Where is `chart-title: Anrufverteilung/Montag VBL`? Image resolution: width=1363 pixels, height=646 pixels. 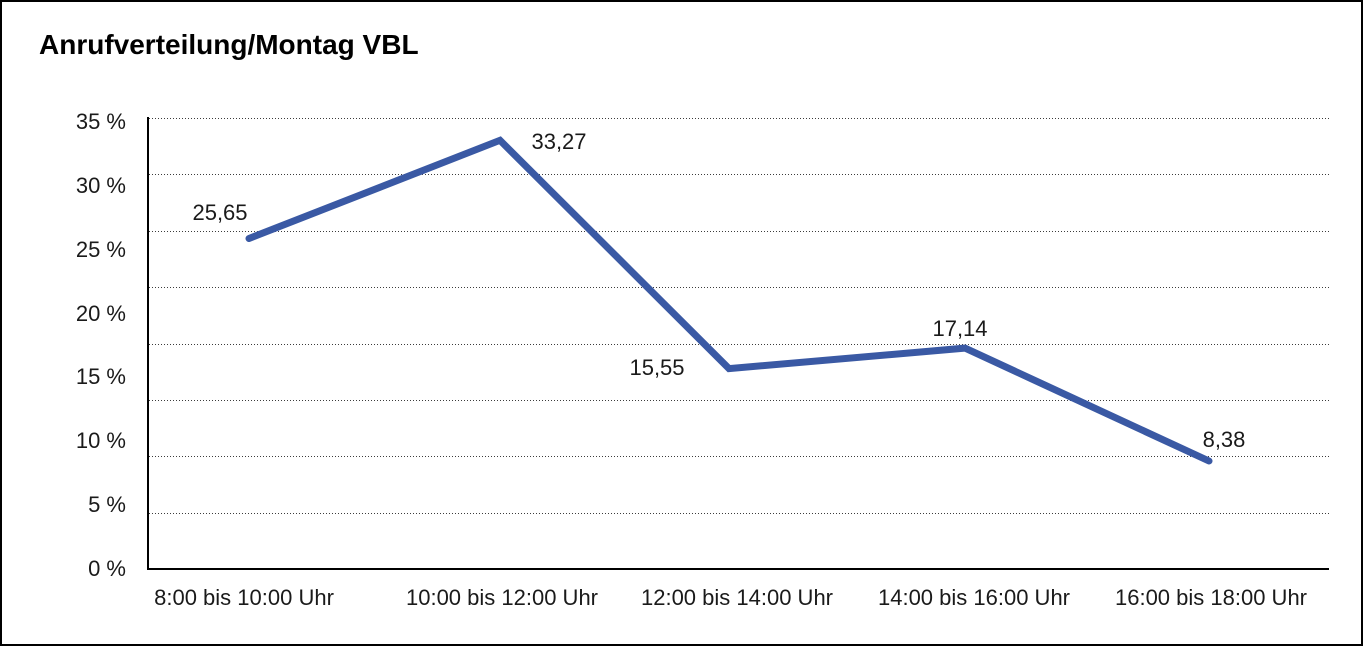
chart-title: Anrufverteilung/Montag VBL is located at coordinates (229, 44).